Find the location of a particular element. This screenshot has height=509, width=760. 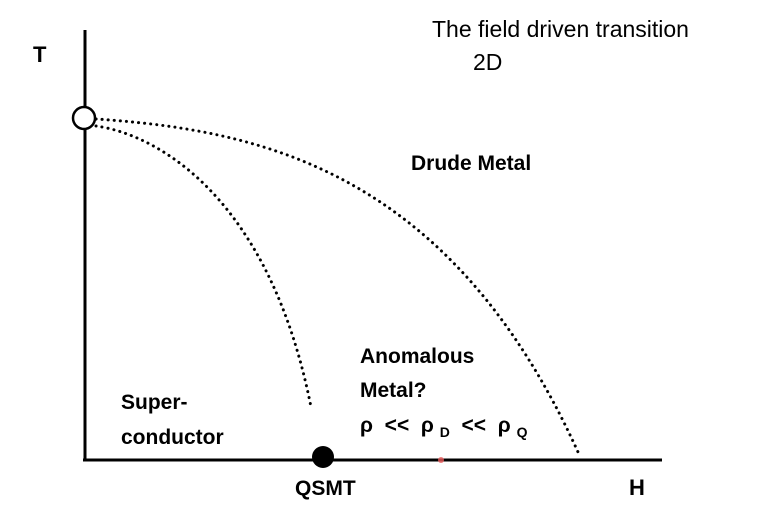

zero-field-critical-point-marker is located at coordinates (84, 118).